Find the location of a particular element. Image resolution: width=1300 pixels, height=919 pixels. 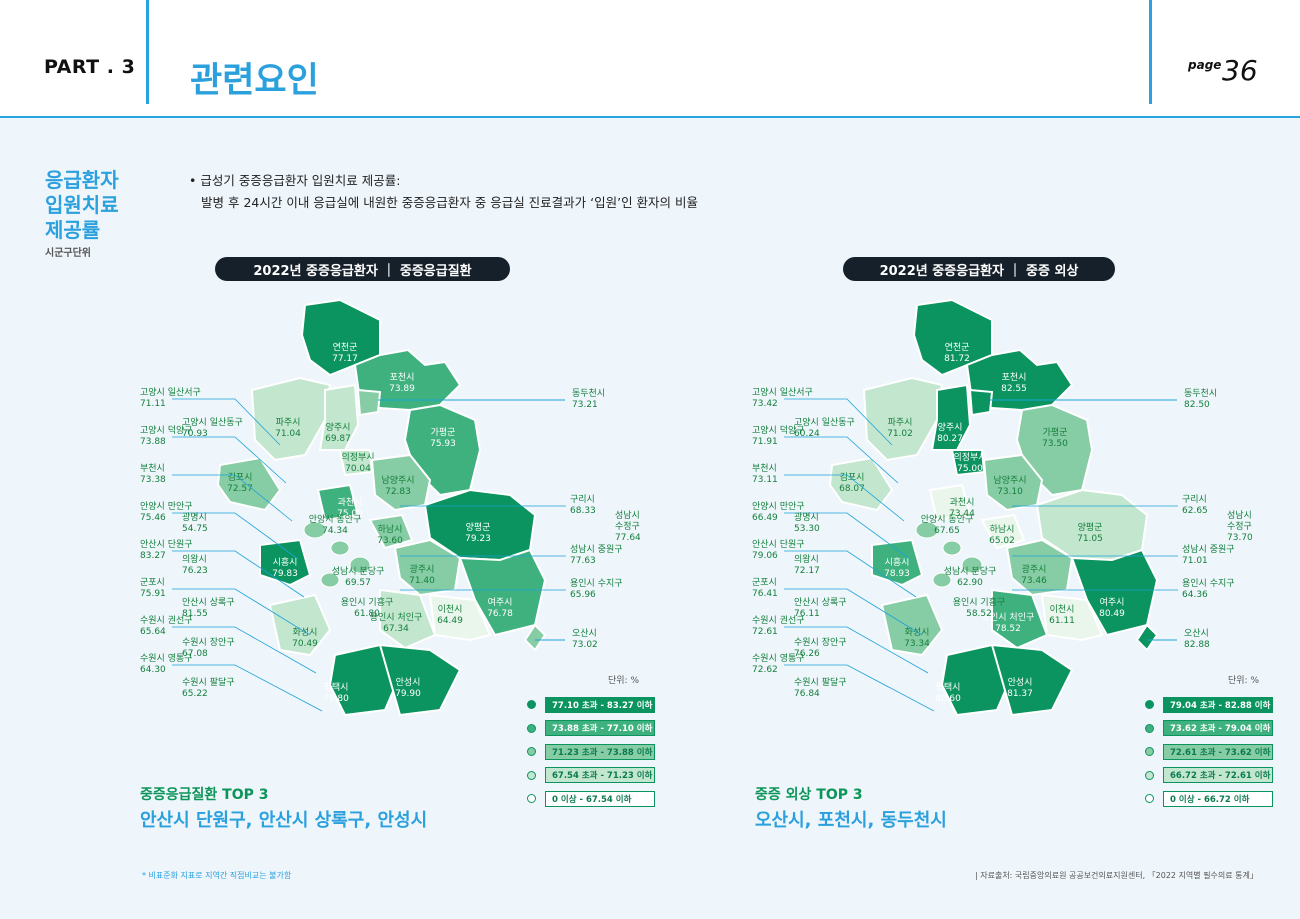

legend-item: 79.04 초과 - 82.88 이하 is located at coordinates (1220, 705).